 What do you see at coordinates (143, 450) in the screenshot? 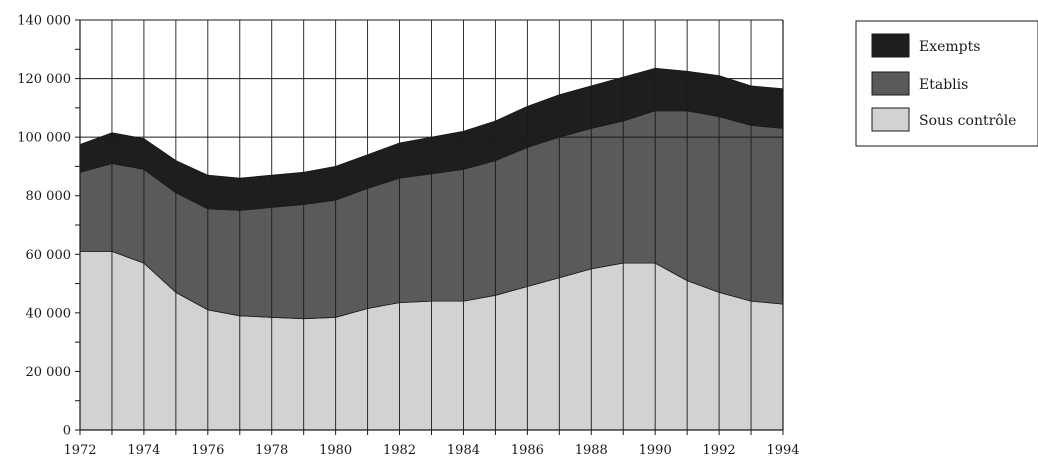
I see `x-tick-label: 1974` at bounding box center [143, 450].